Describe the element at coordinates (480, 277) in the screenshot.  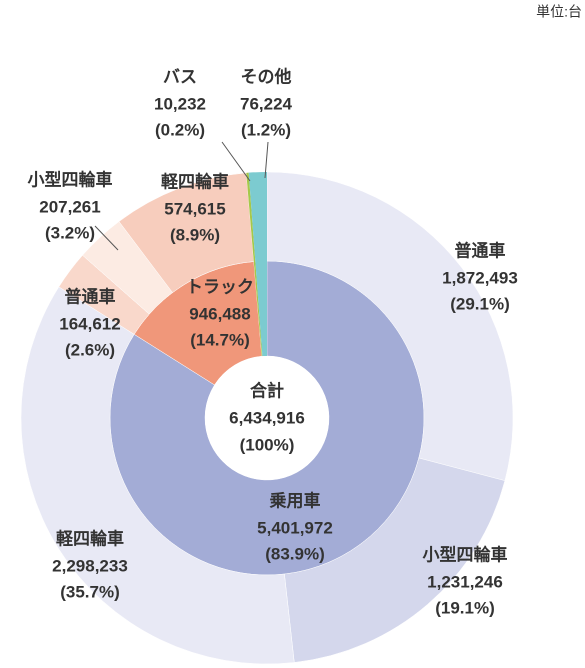
I see `slice-value: 1,872,493` at that location.